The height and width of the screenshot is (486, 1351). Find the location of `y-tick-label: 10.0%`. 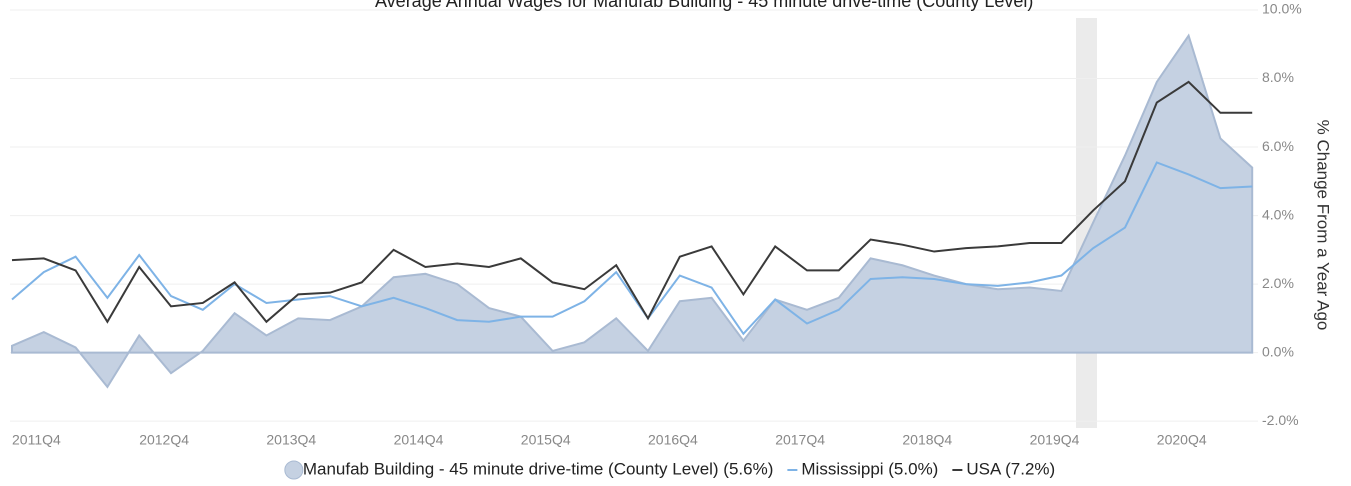

y-tick-label: 10.0% is located at coordinates (1282, 9).